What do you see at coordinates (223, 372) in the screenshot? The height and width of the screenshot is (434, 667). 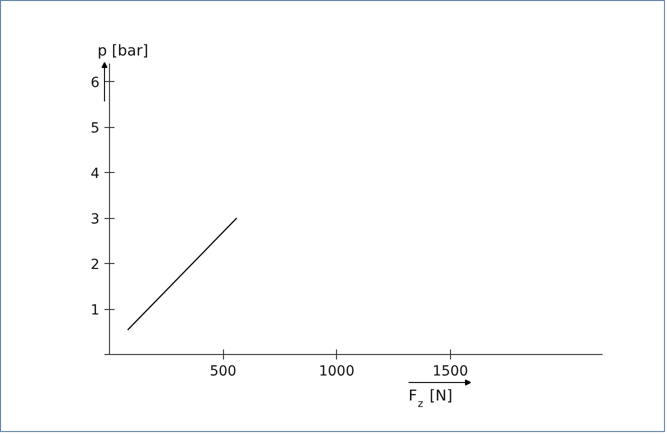 I see `x-tick-label: 500` at bounding box center [223, 372].